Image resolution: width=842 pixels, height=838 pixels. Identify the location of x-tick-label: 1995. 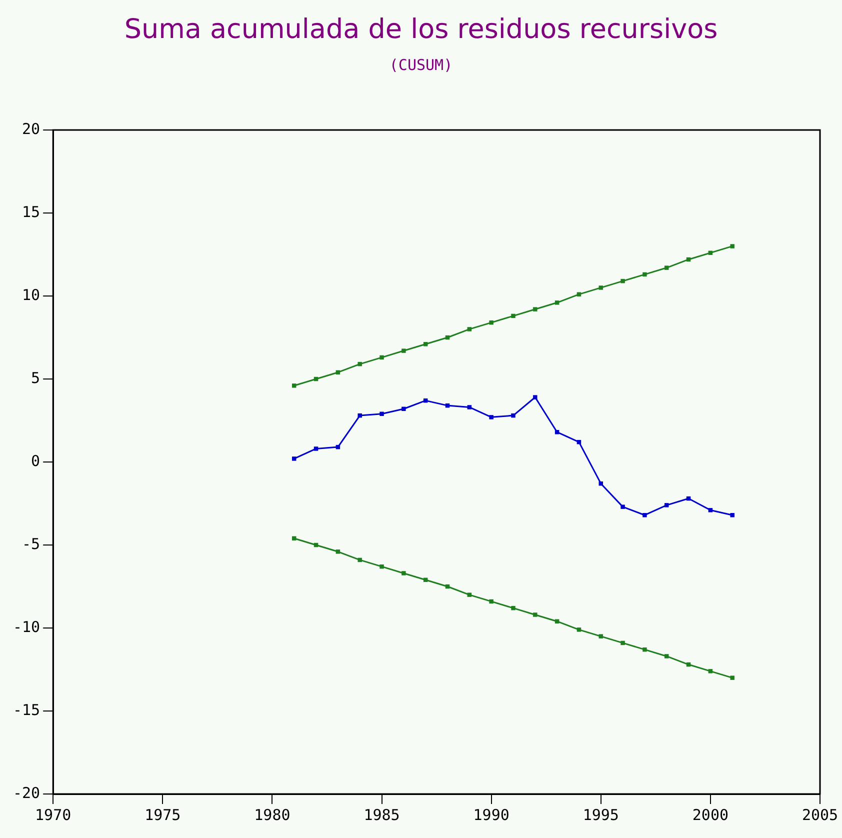
(600, 815).